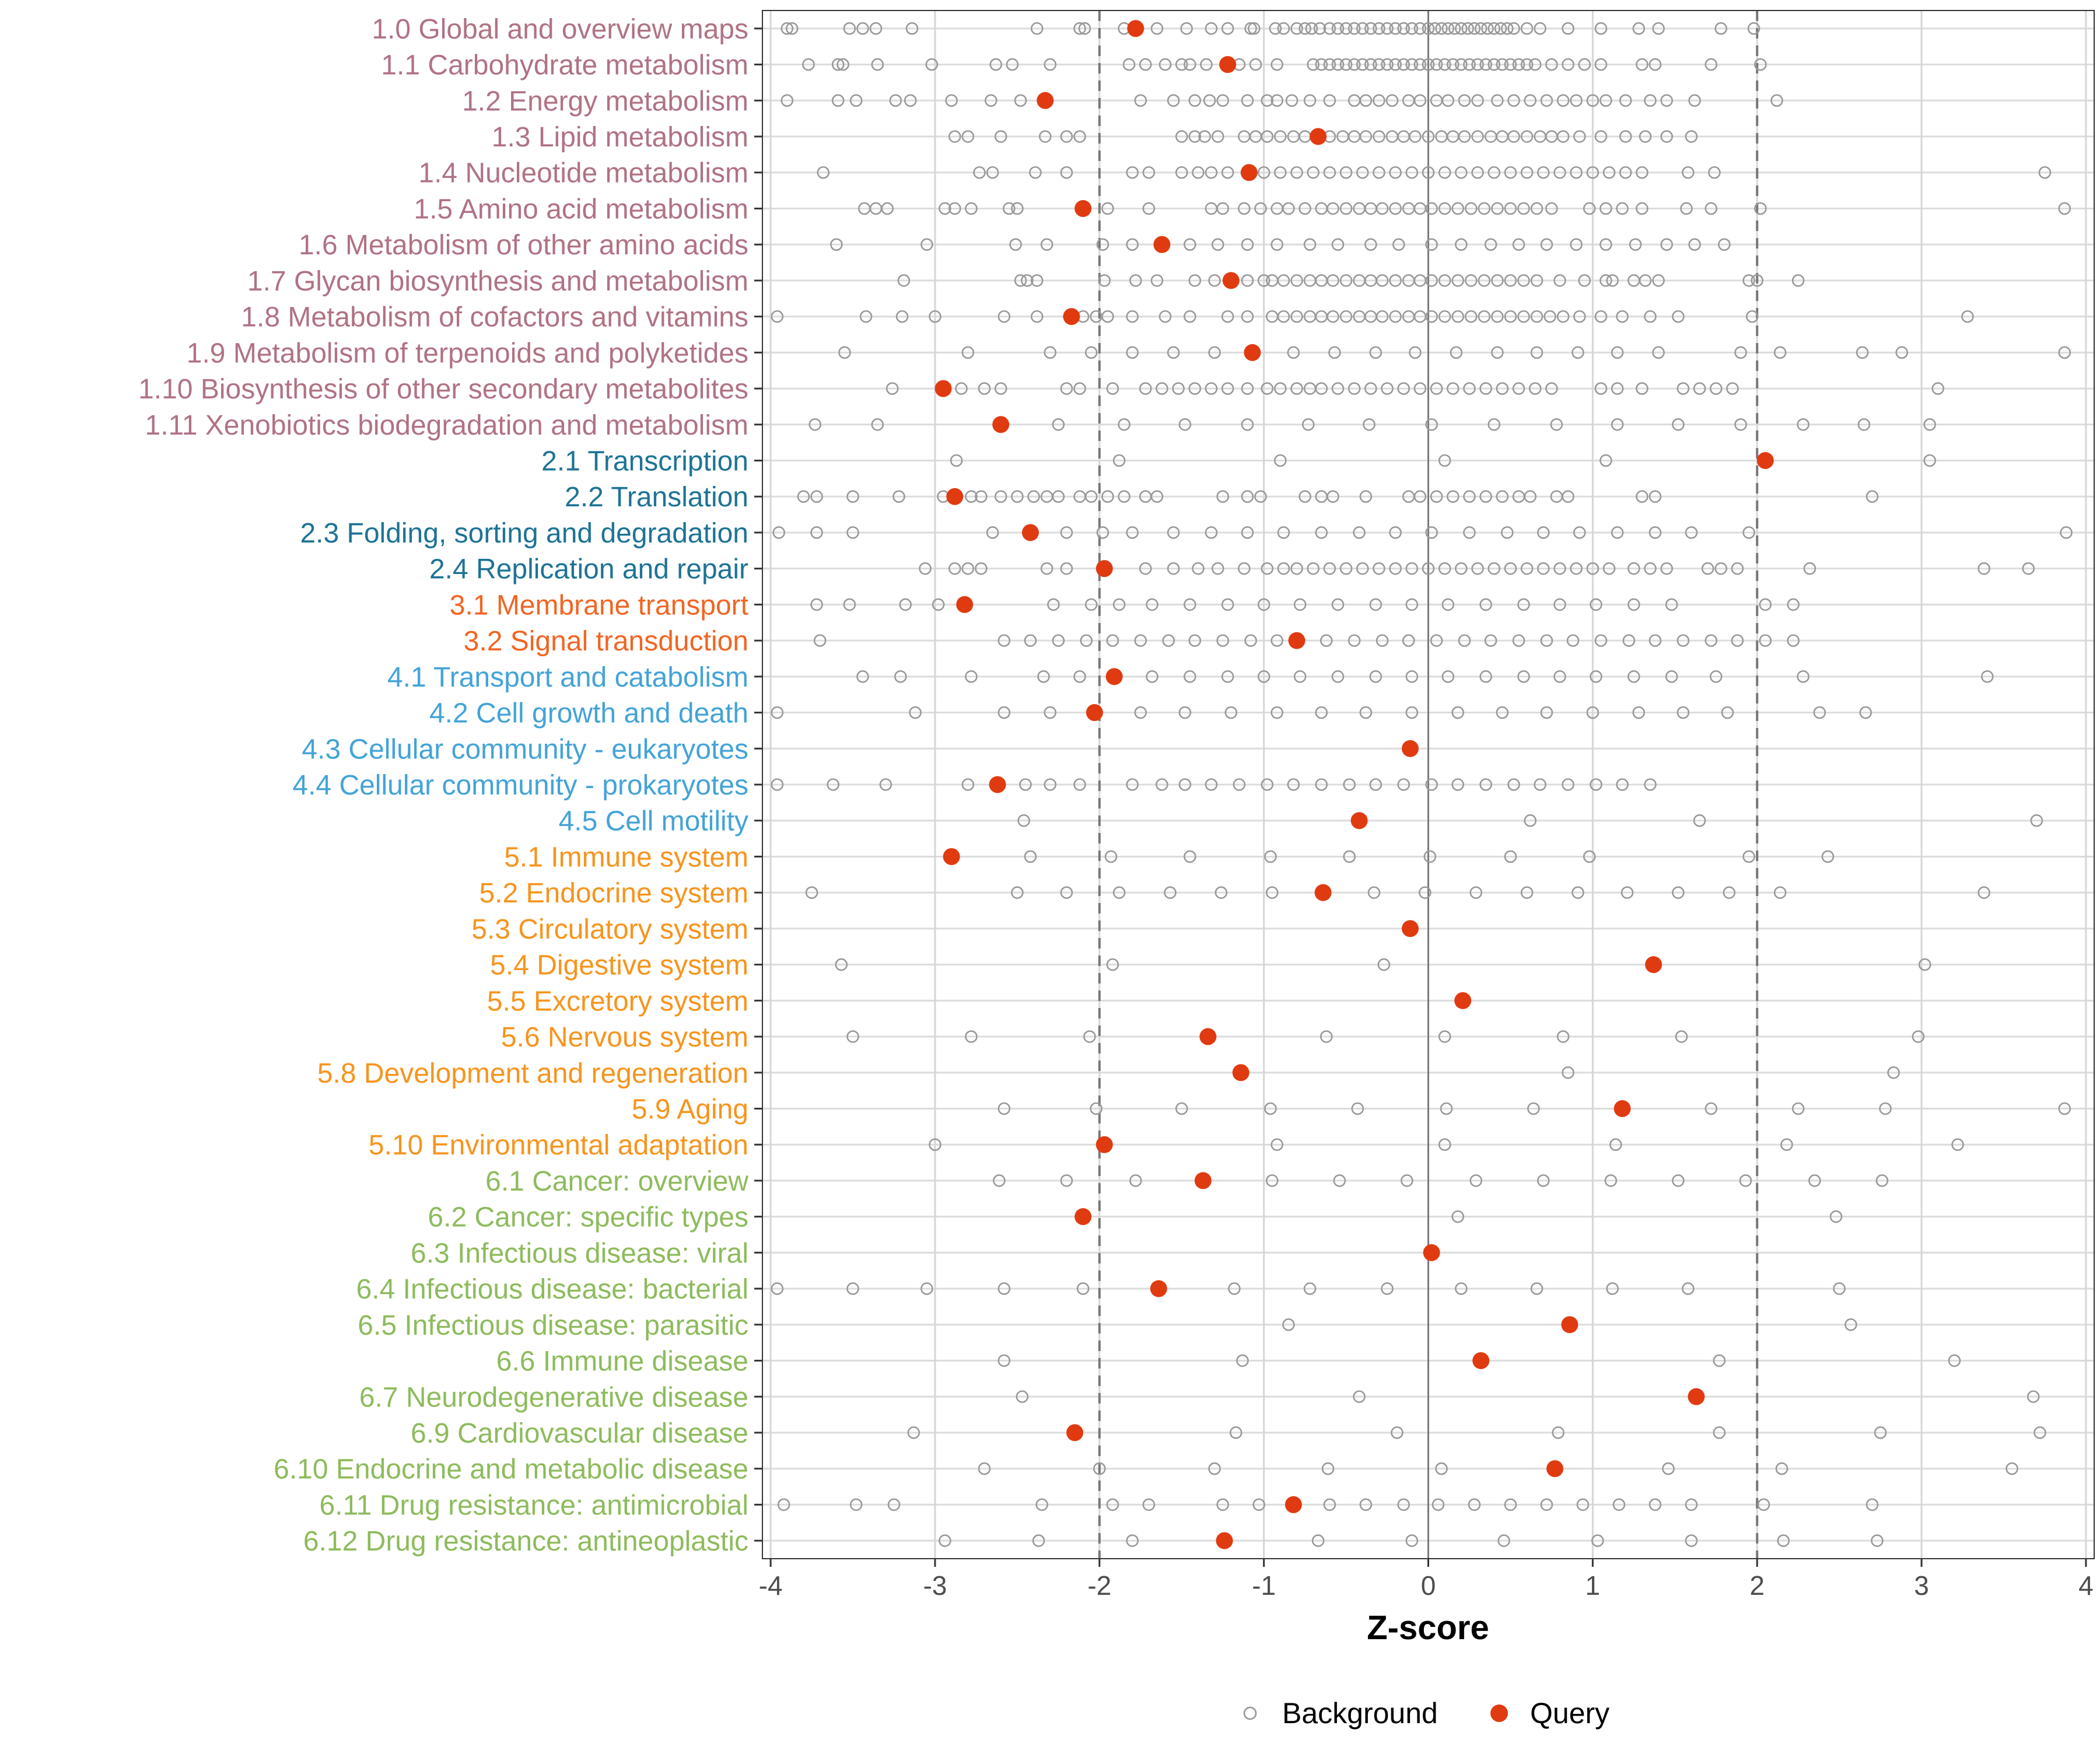 Image resolution: width=2100 pixels, height=1750 pixels. I want to click on category-label: 1.3 Lipid metabolism, so click(620, 137).